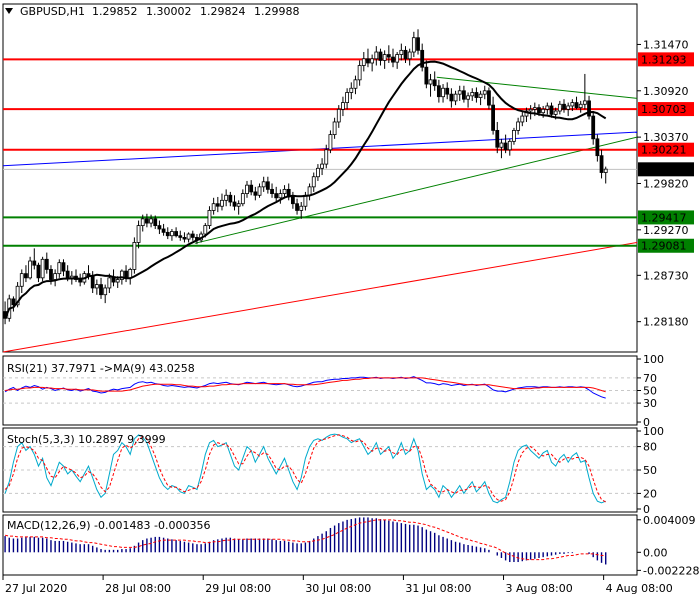 The height and width of the screenshot is (600, 700). I want to click on collapse-arrow-icon, so click(9, 11).